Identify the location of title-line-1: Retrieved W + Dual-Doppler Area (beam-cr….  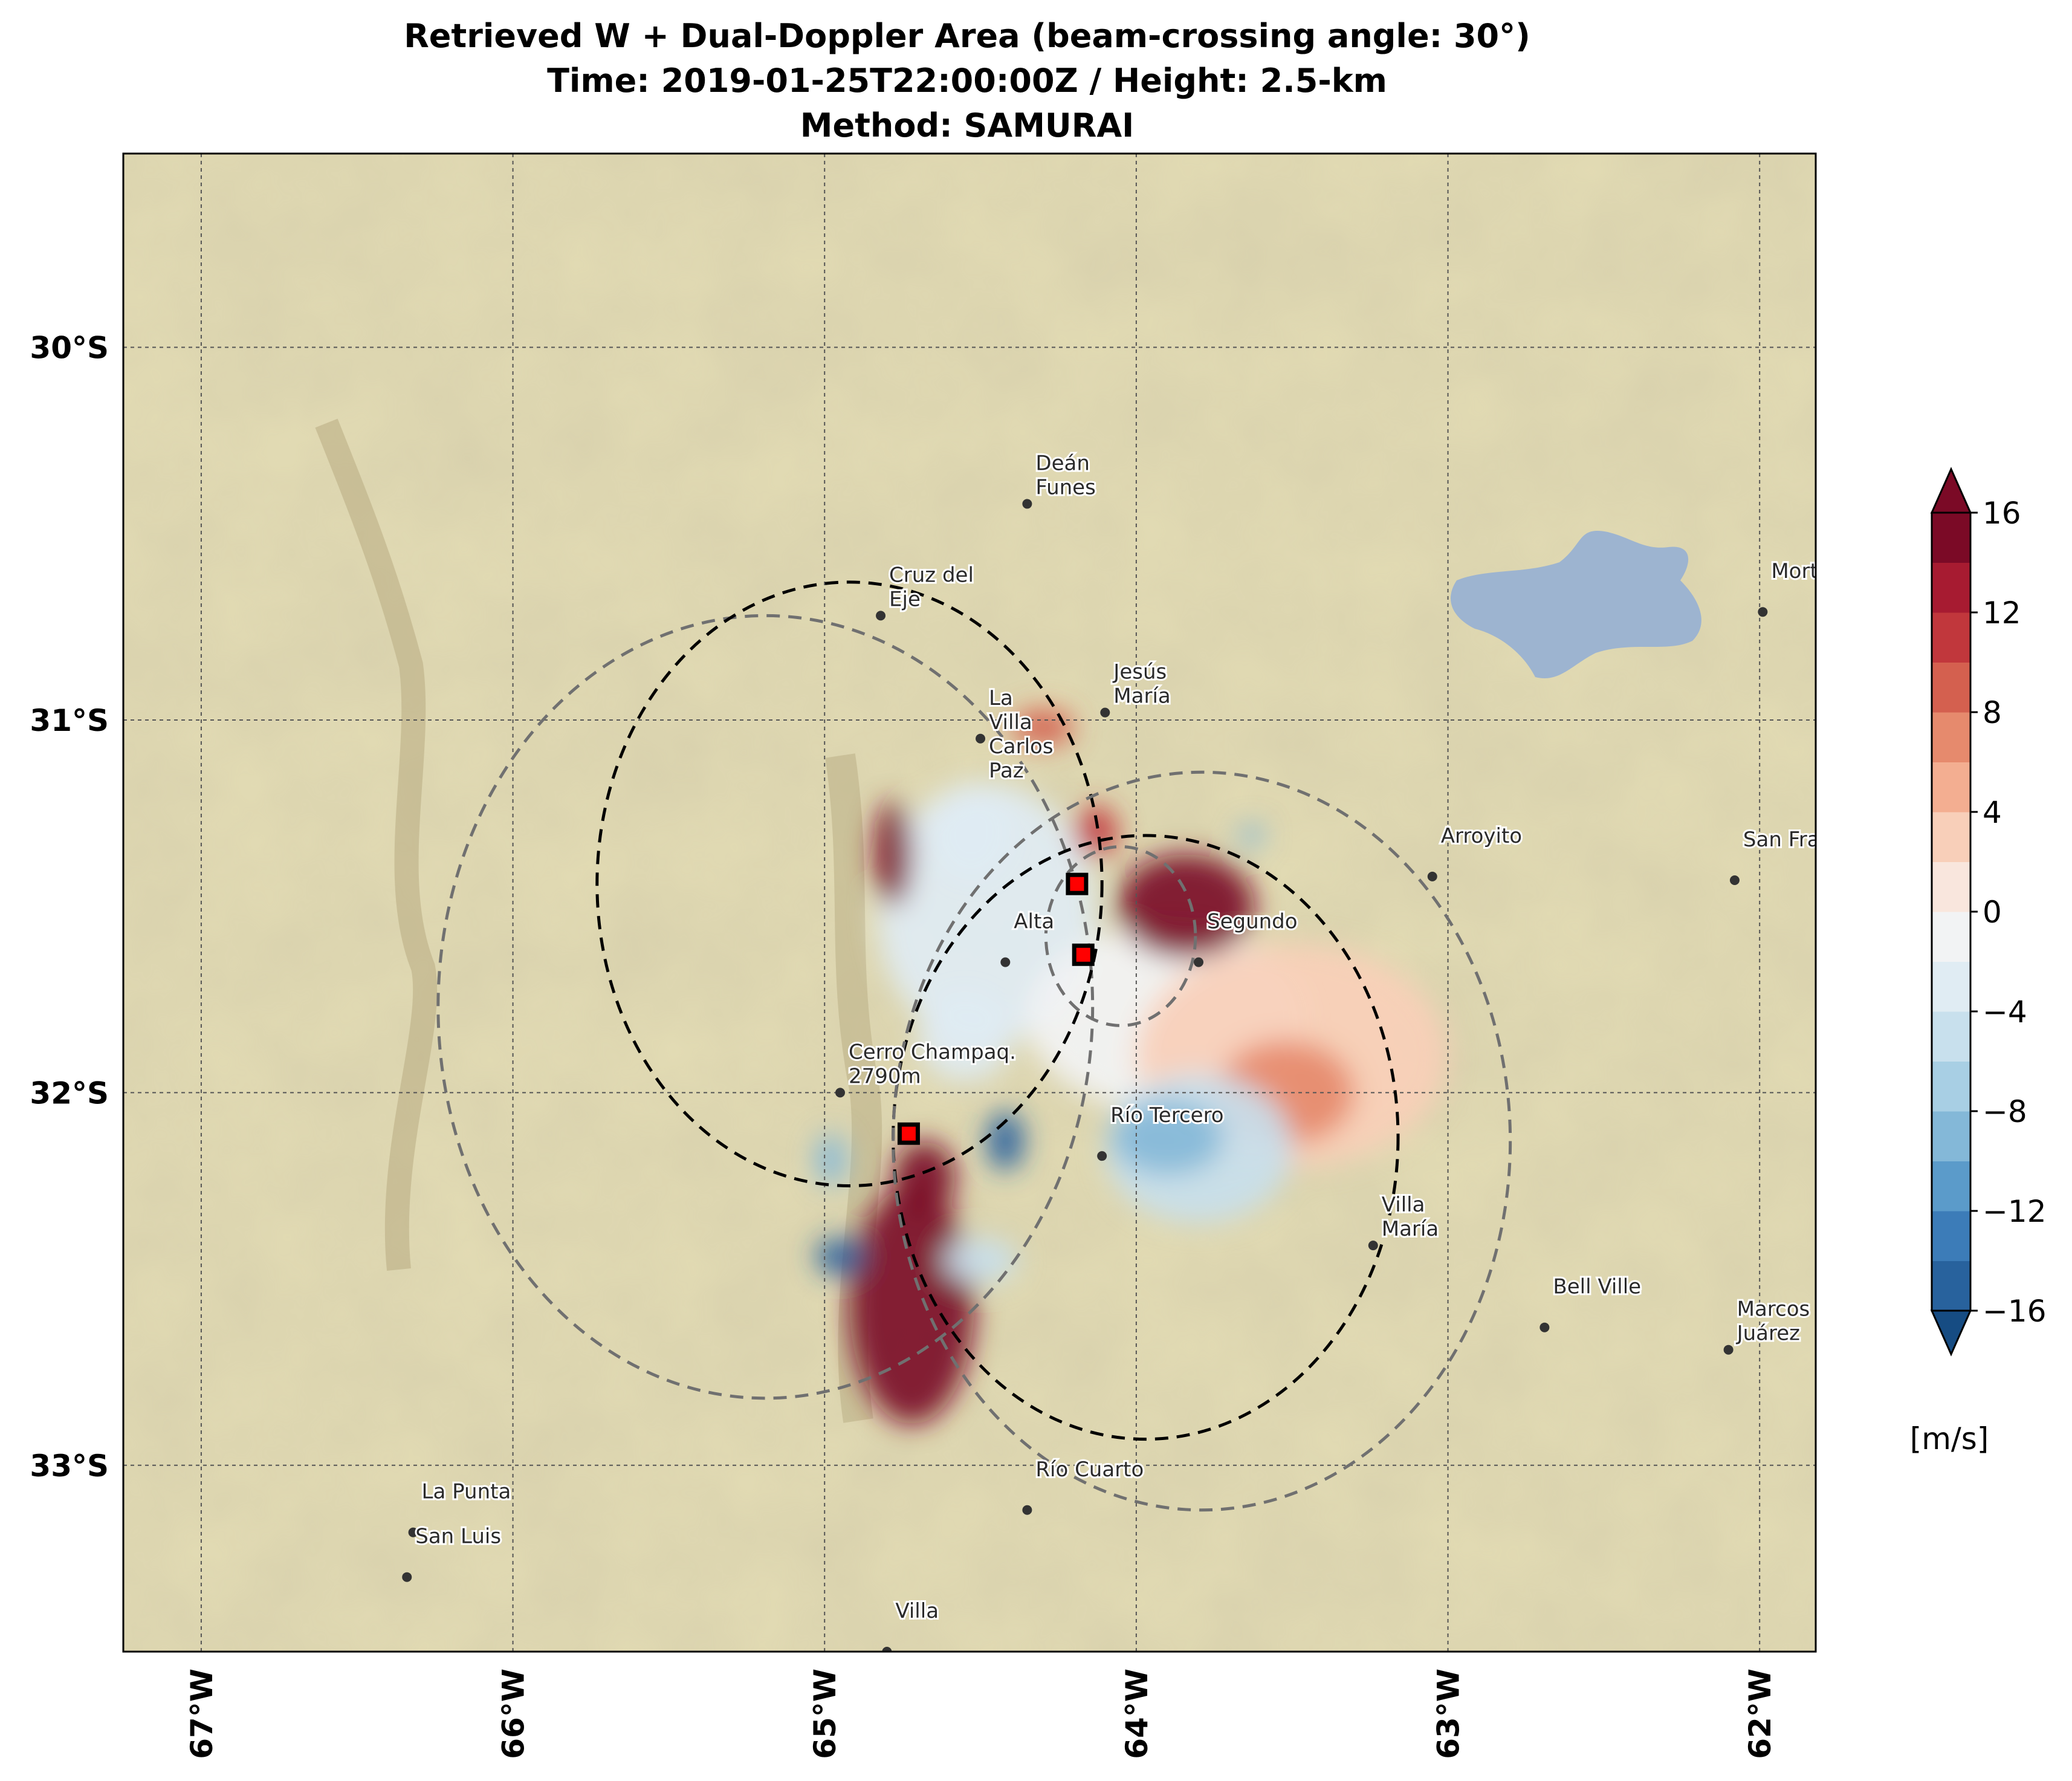
(967, 36).